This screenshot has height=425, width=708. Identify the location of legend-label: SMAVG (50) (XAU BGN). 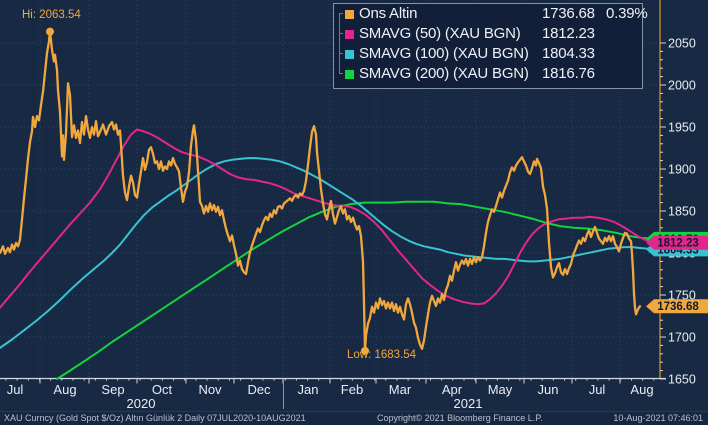
(440, 33).